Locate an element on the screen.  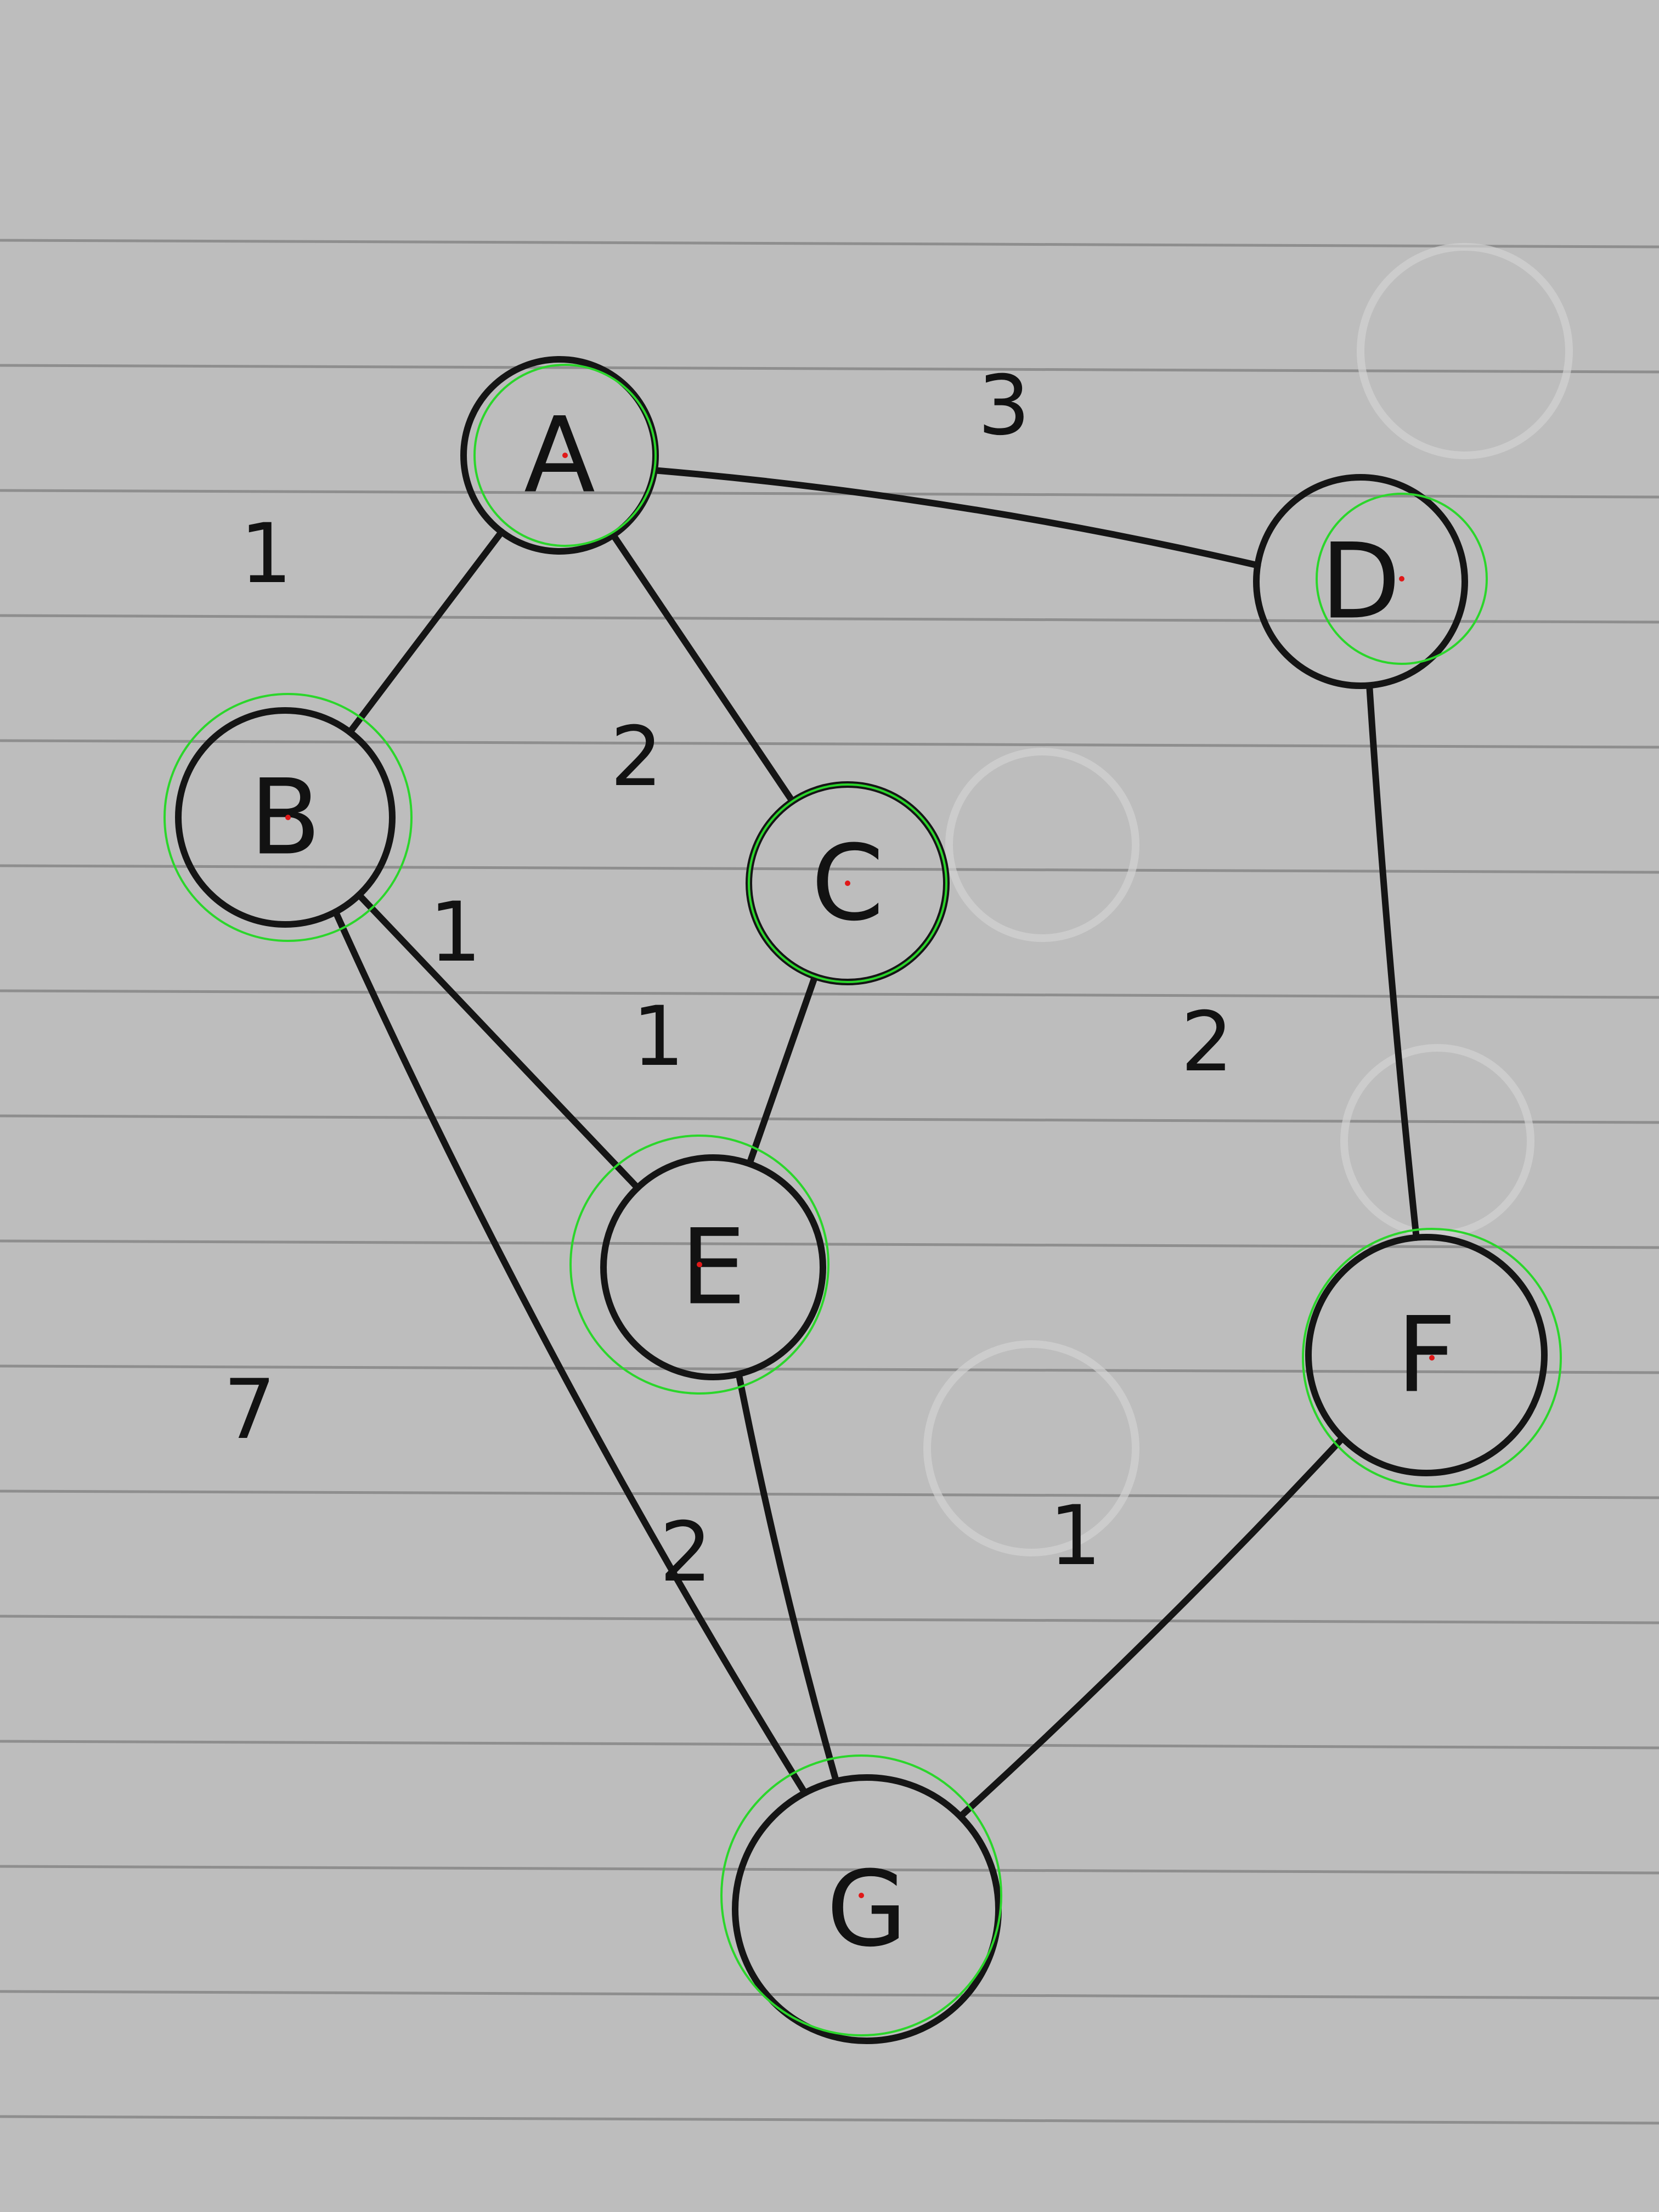
node-c-detection-circle is located at coordinates (847, 883).